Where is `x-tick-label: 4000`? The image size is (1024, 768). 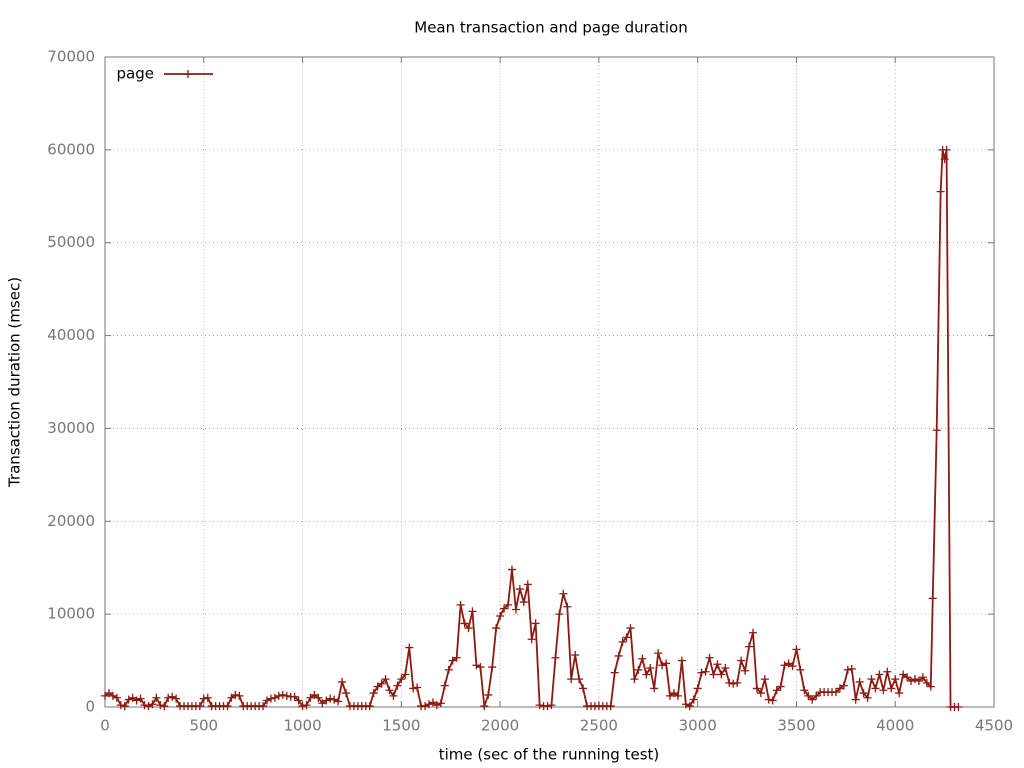
x-tick-label: 4000 is located at coordinates (895, 726).